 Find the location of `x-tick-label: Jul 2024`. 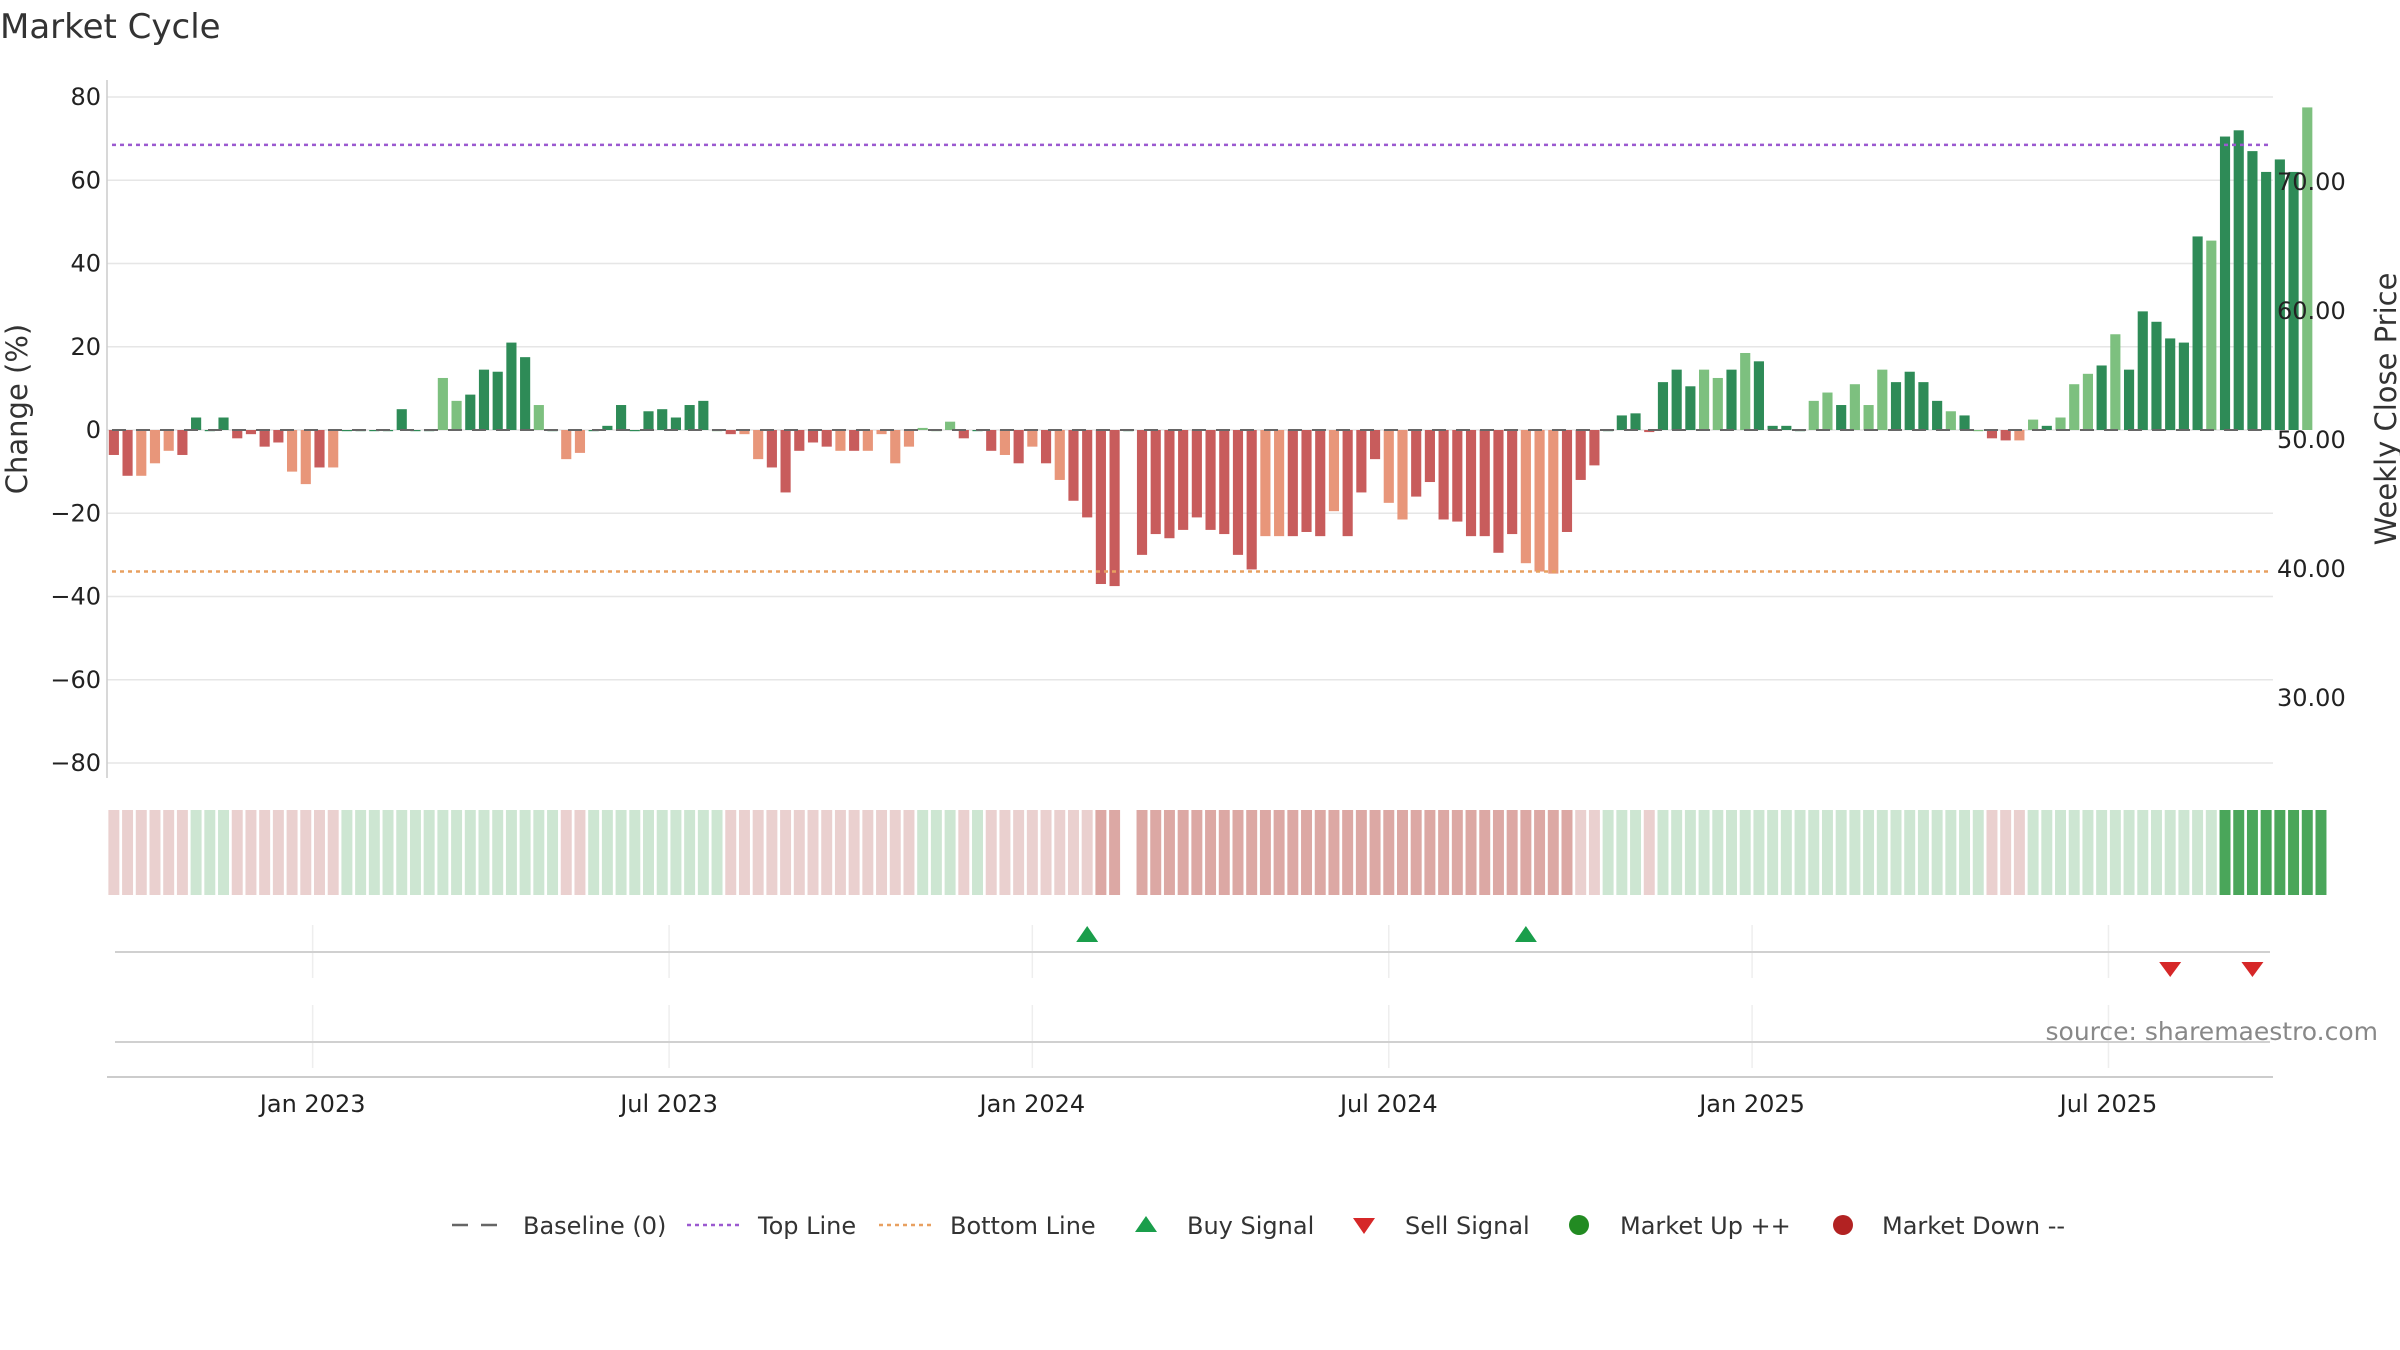

x-tick-label: Jul 2024 is located at coordinates (1388, 1104).